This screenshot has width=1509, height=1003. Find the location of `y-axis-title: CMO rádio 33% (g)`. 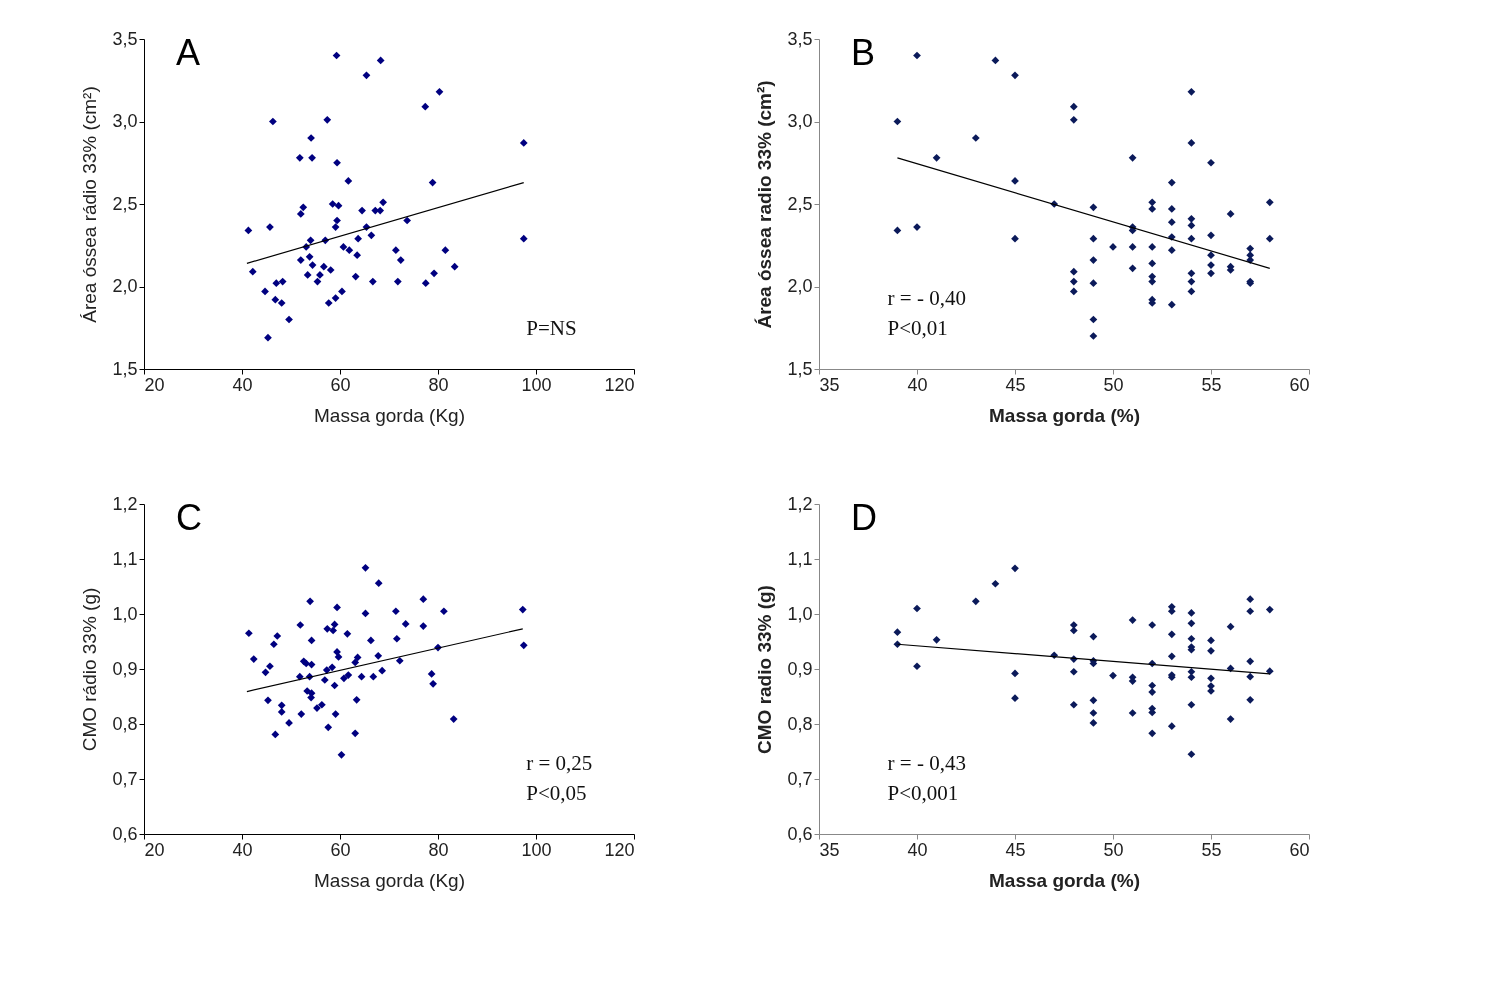

y-axis-title: CMO rádio 33% (g) is located at coordinates (90, 669).